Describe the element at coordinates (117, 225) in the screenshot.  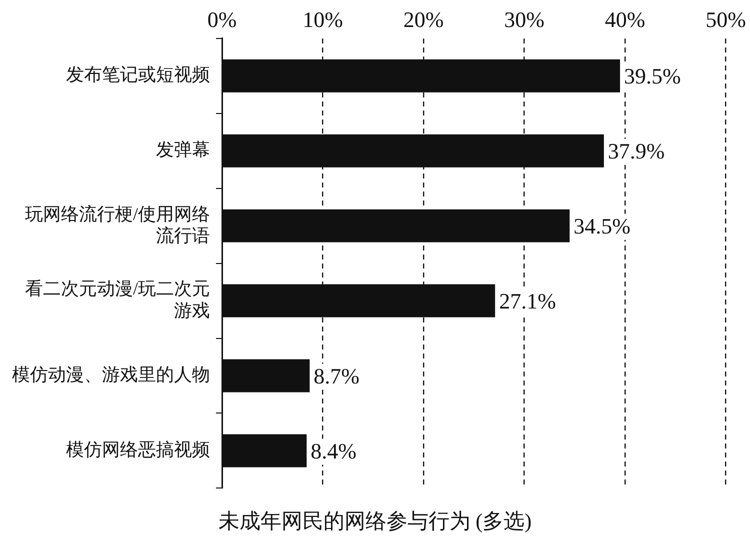
I see `y-tick-label: 玩网络流行梗/使用网络流行语` at that location.